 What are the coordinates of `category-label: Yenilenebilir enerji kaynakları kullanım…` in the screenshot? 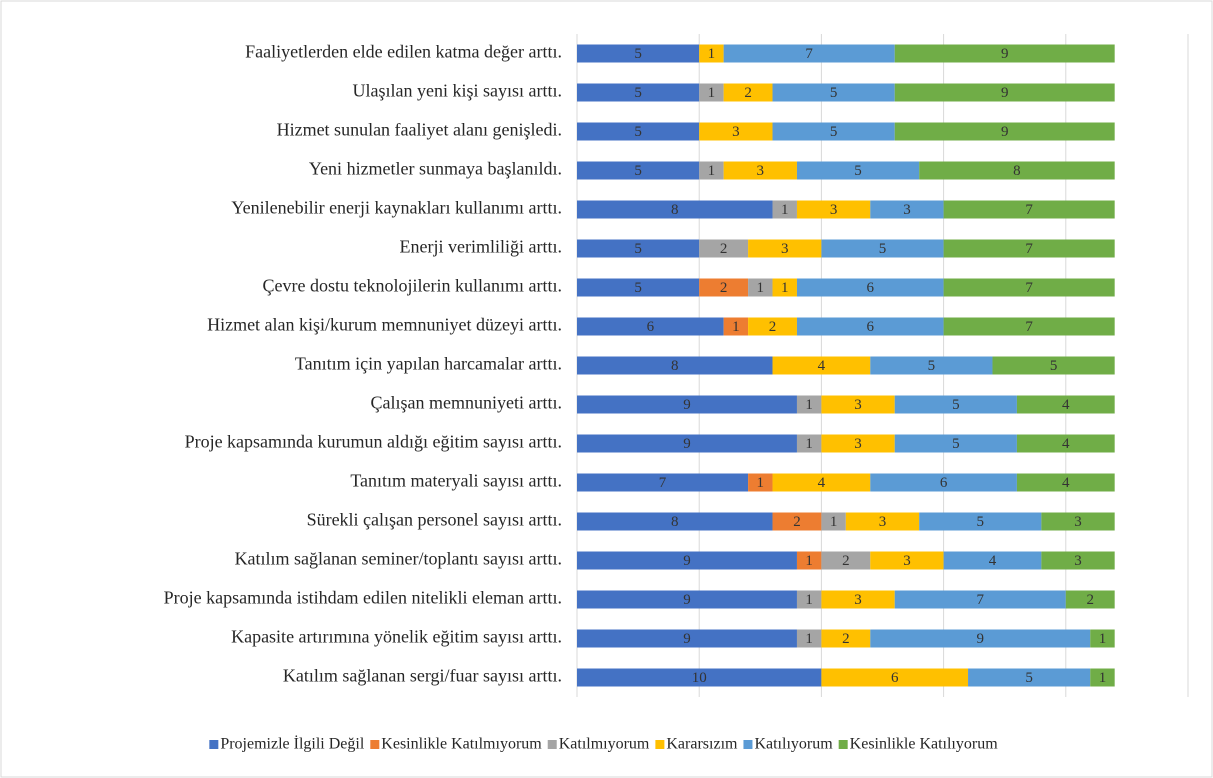 It's located at (396, 208).